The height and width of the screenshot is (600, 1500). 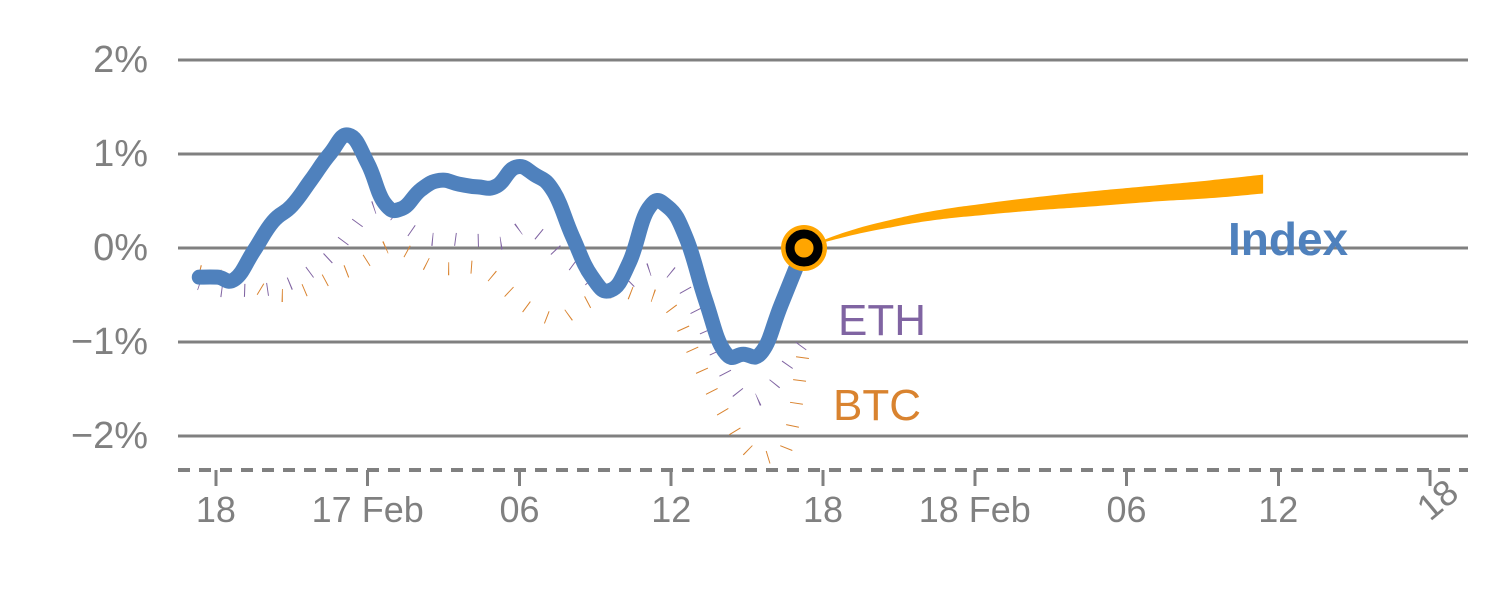 What do you see at coordinates (120, 60) in the screenshot?
I see `y-tick-label: 2%` at bounding box center [120, 60].